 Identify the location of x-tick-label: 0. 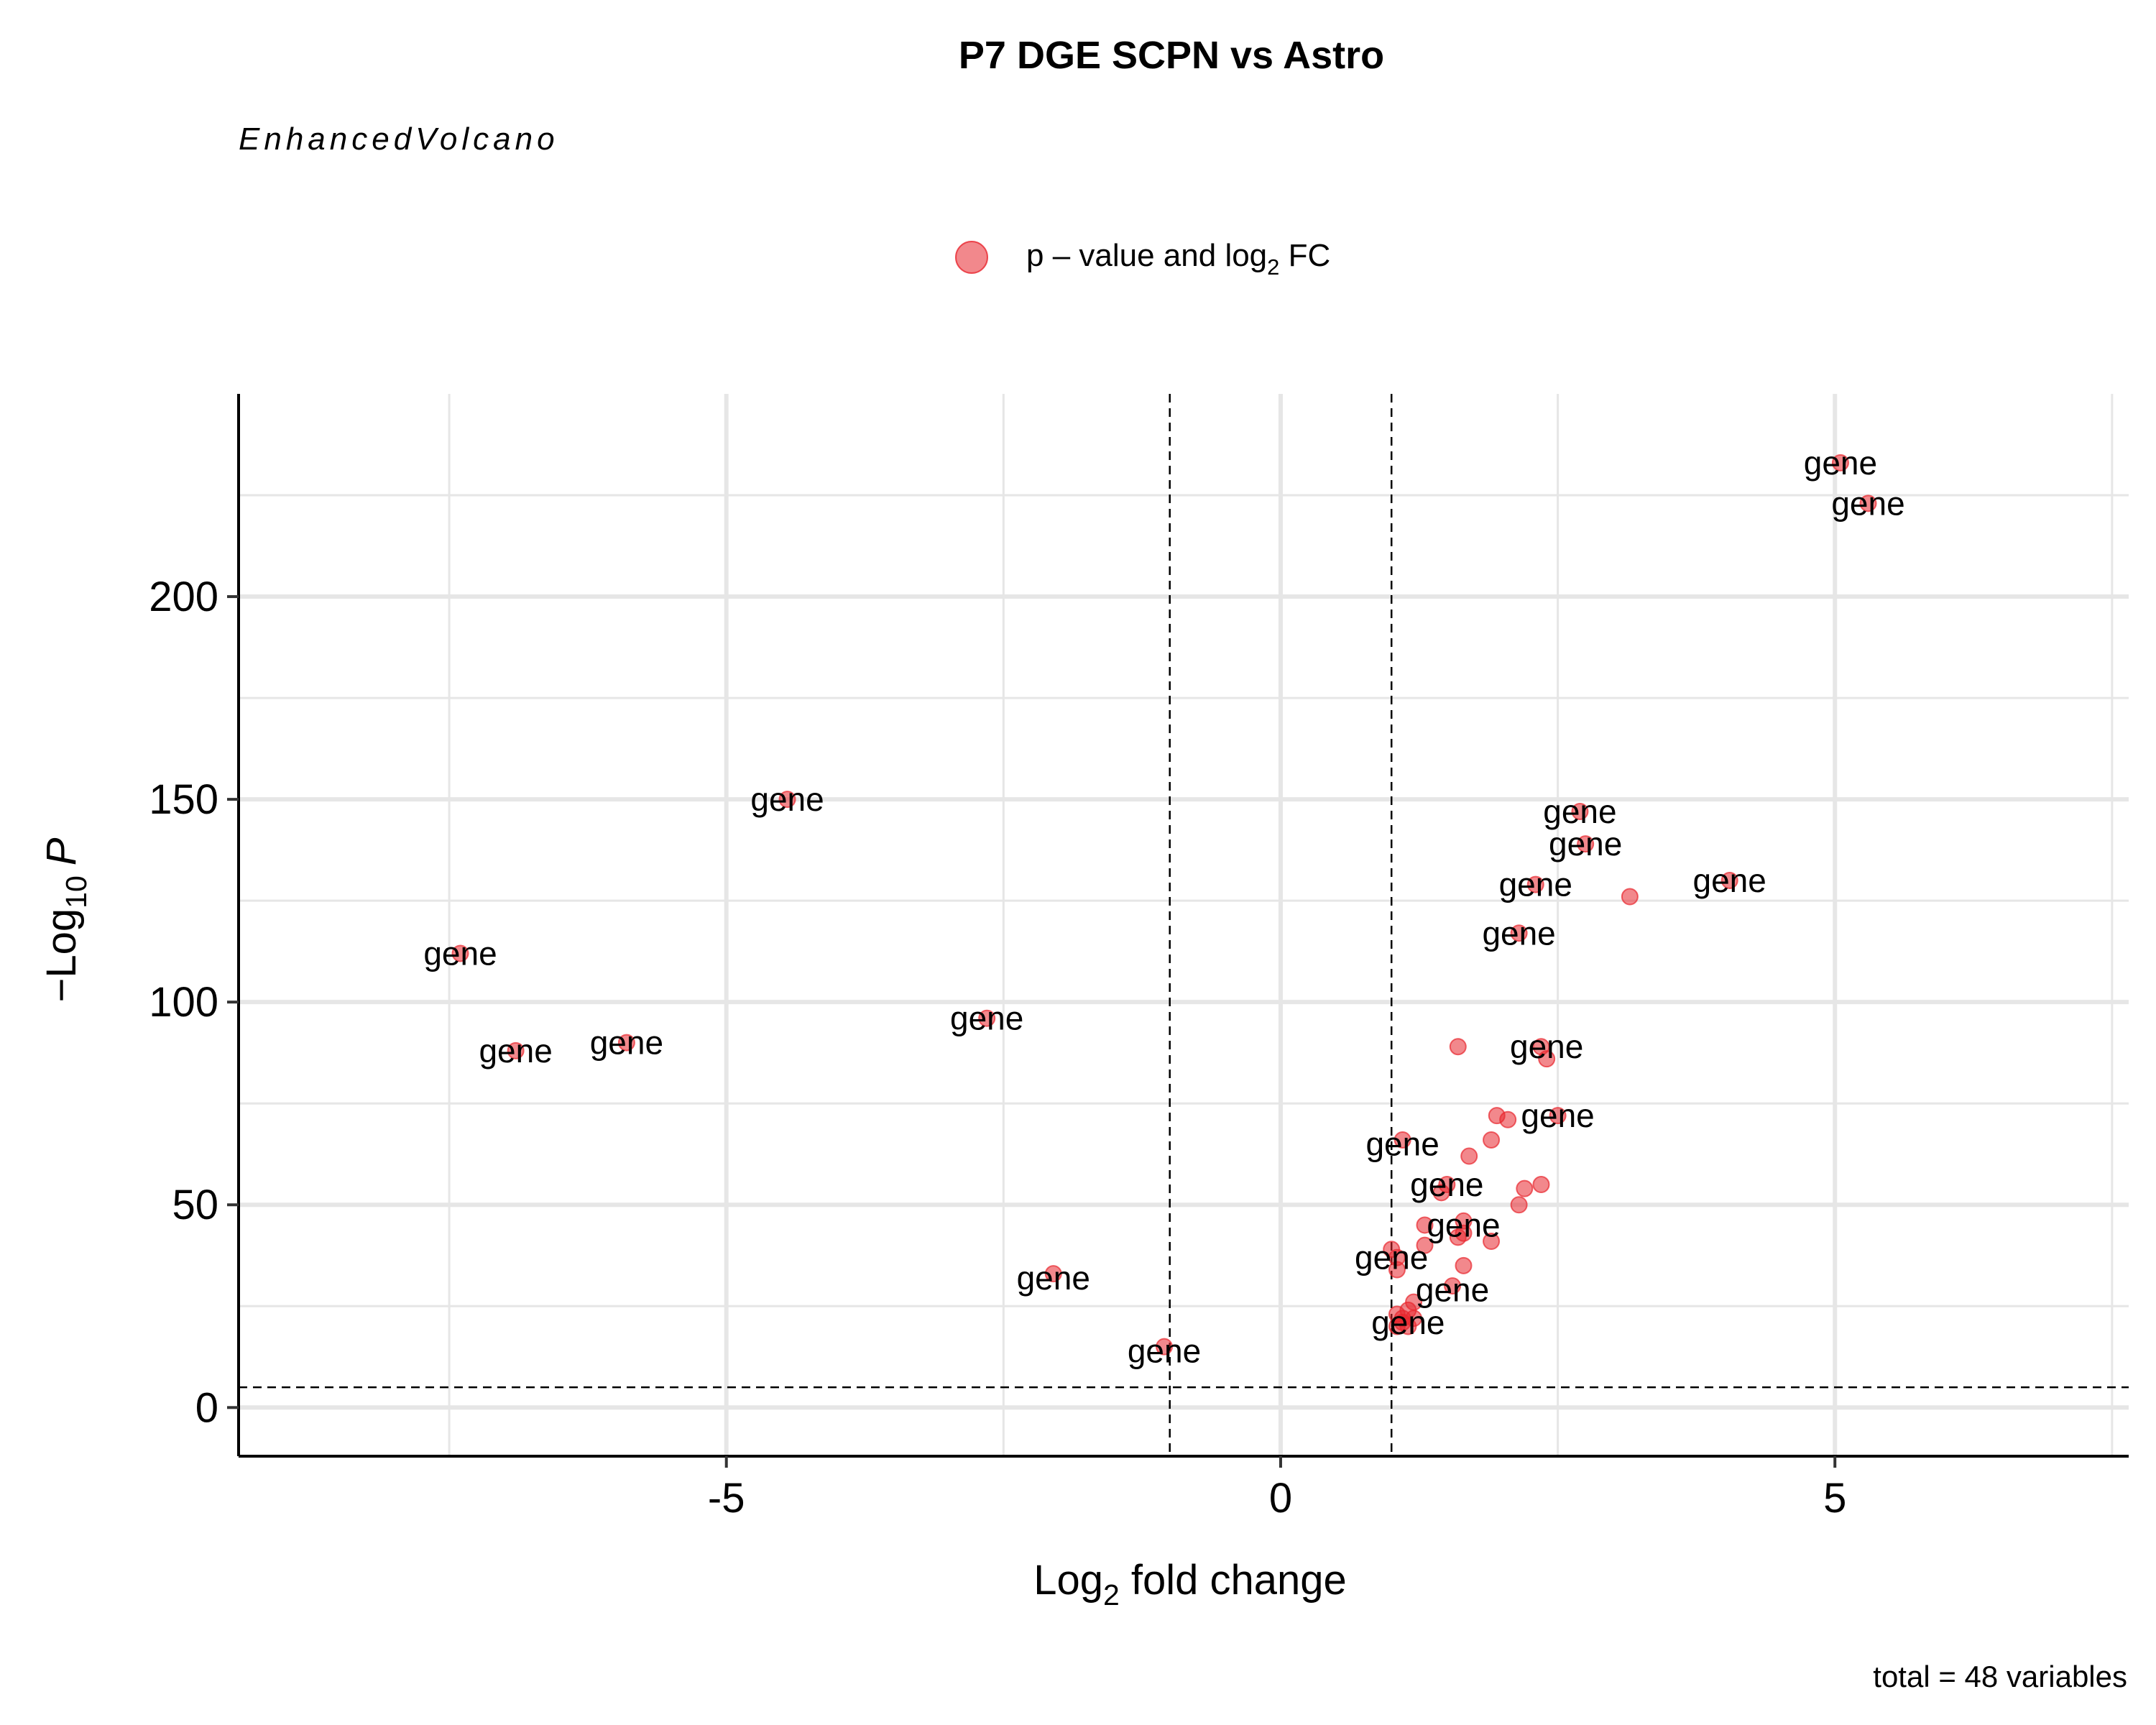
(1280, 1498).